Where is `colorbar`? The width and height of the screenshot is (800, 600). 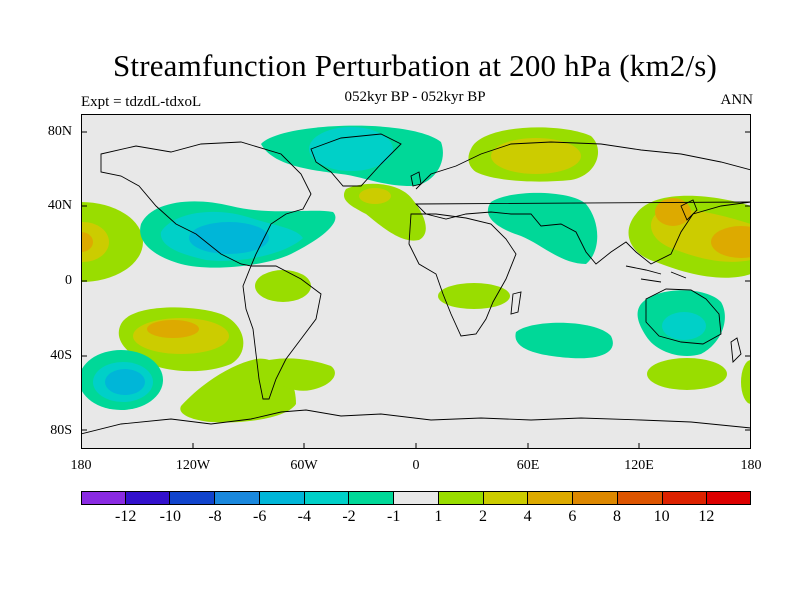 colorbar is located at coordinates (416, 498).